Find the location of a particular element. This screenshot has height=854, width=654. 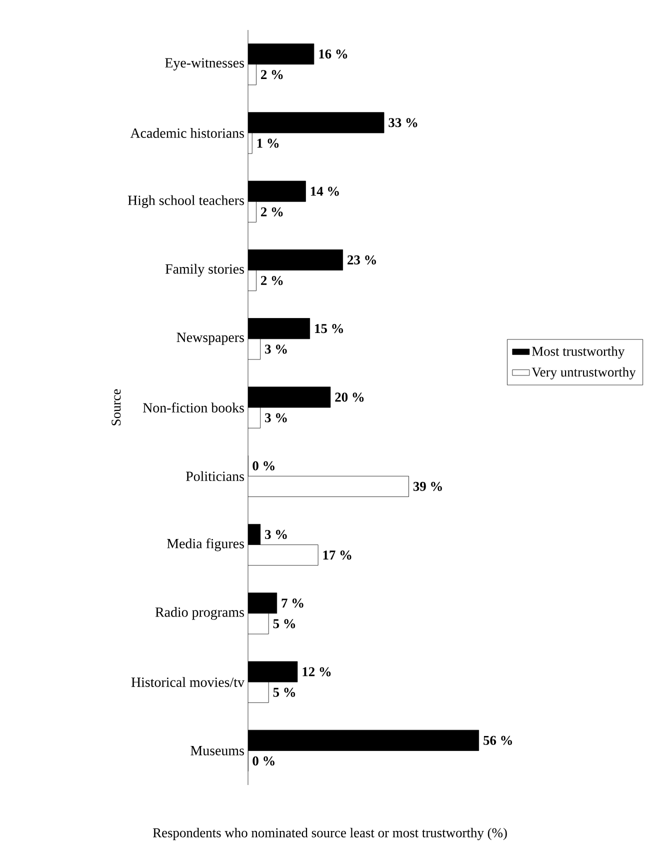

data-label: 16 % is located at coordinates (333, 54).